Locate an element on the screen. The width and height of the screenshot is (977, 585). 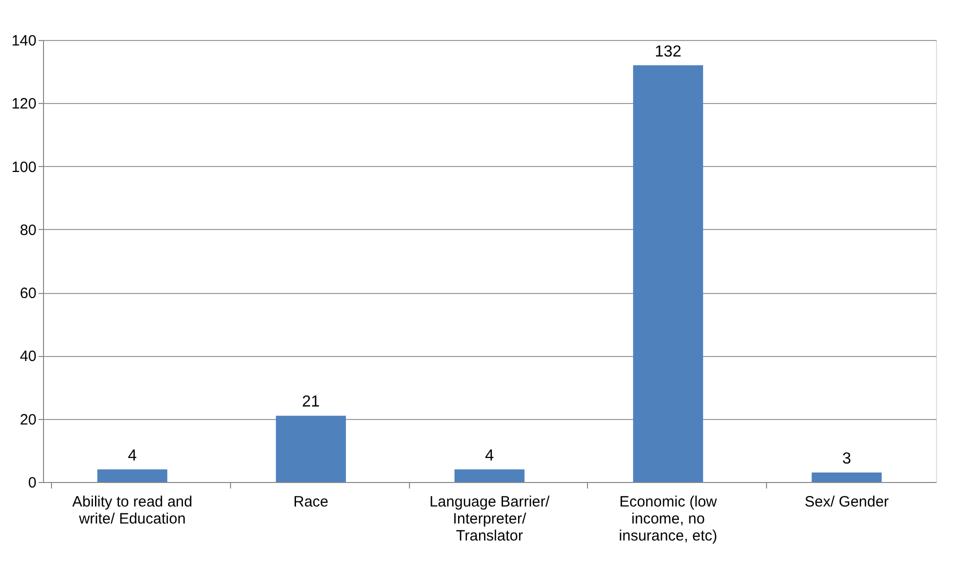
data-label: 132 is located at coordinates (668, 51).